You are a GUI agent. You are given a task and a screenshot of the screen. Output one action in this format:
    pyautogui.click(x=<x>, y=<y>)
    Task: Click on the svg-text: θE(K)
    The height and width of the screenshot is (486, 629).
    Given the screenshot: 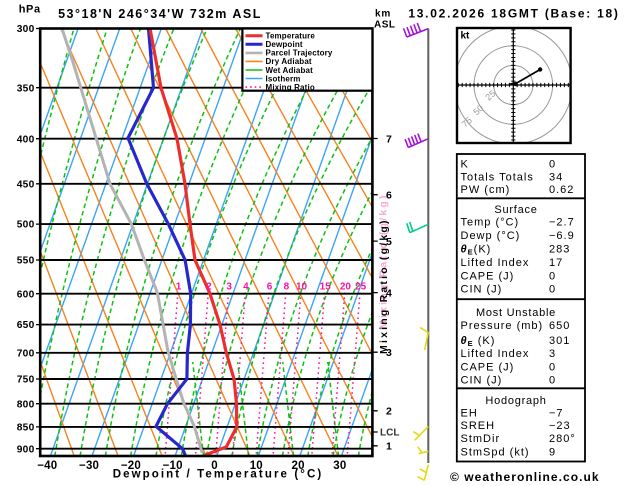 What is the action you would take?
    pyautogui.click(x=476, y=250)
    